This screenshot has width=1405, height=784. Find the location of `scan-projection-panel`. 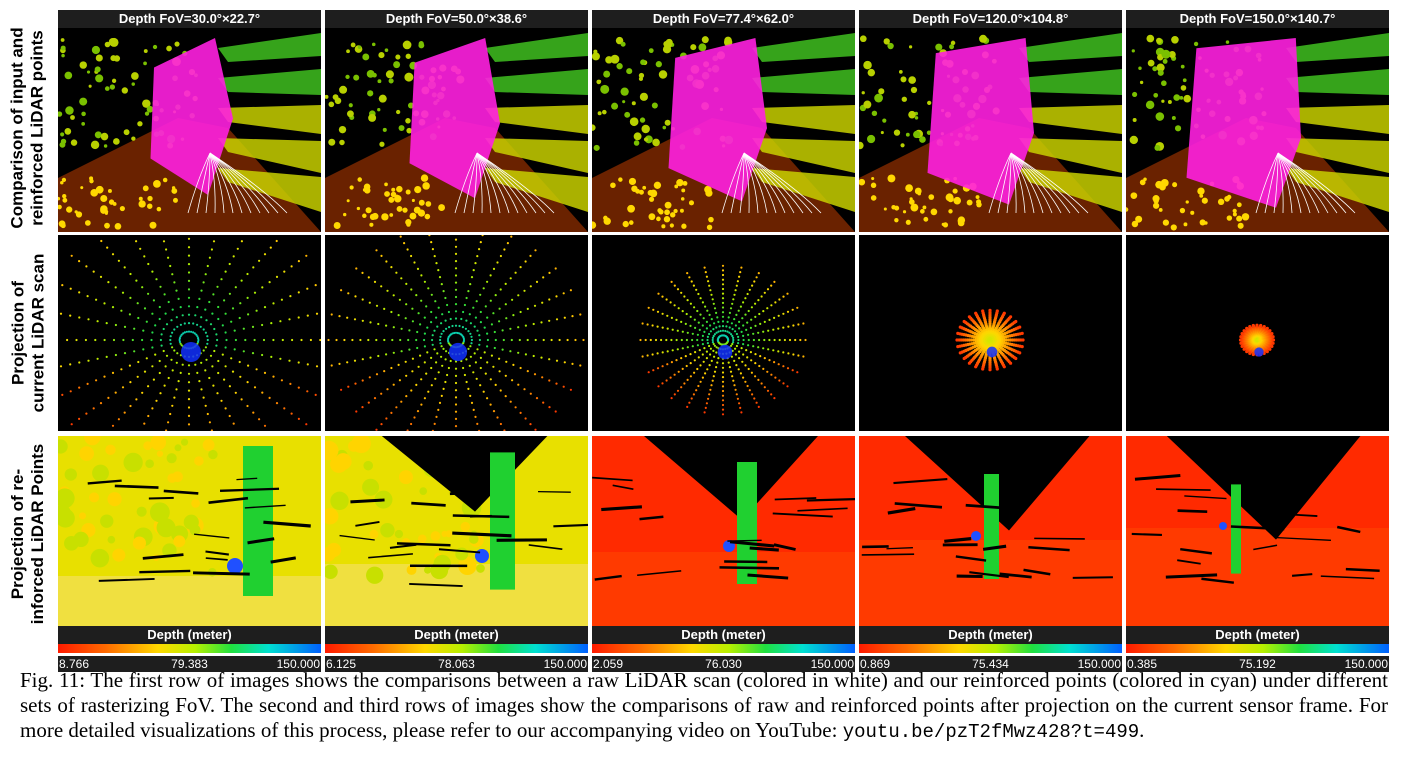

scan-projection-panel is located at coordinates (723, 333).